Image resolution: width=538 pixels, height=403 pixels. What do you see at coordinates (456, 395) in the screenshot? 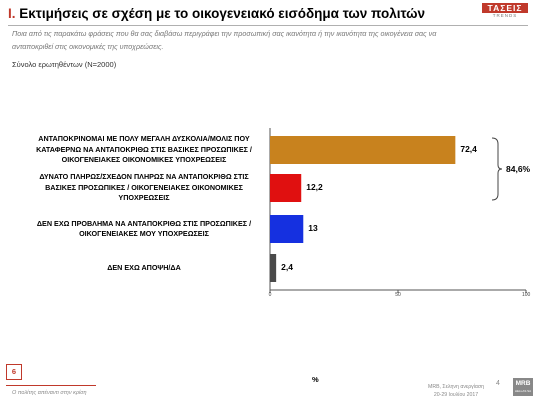
I see `source-line-2: 20-29 Ιουλίου 2017` at bounding box center [456, 395].